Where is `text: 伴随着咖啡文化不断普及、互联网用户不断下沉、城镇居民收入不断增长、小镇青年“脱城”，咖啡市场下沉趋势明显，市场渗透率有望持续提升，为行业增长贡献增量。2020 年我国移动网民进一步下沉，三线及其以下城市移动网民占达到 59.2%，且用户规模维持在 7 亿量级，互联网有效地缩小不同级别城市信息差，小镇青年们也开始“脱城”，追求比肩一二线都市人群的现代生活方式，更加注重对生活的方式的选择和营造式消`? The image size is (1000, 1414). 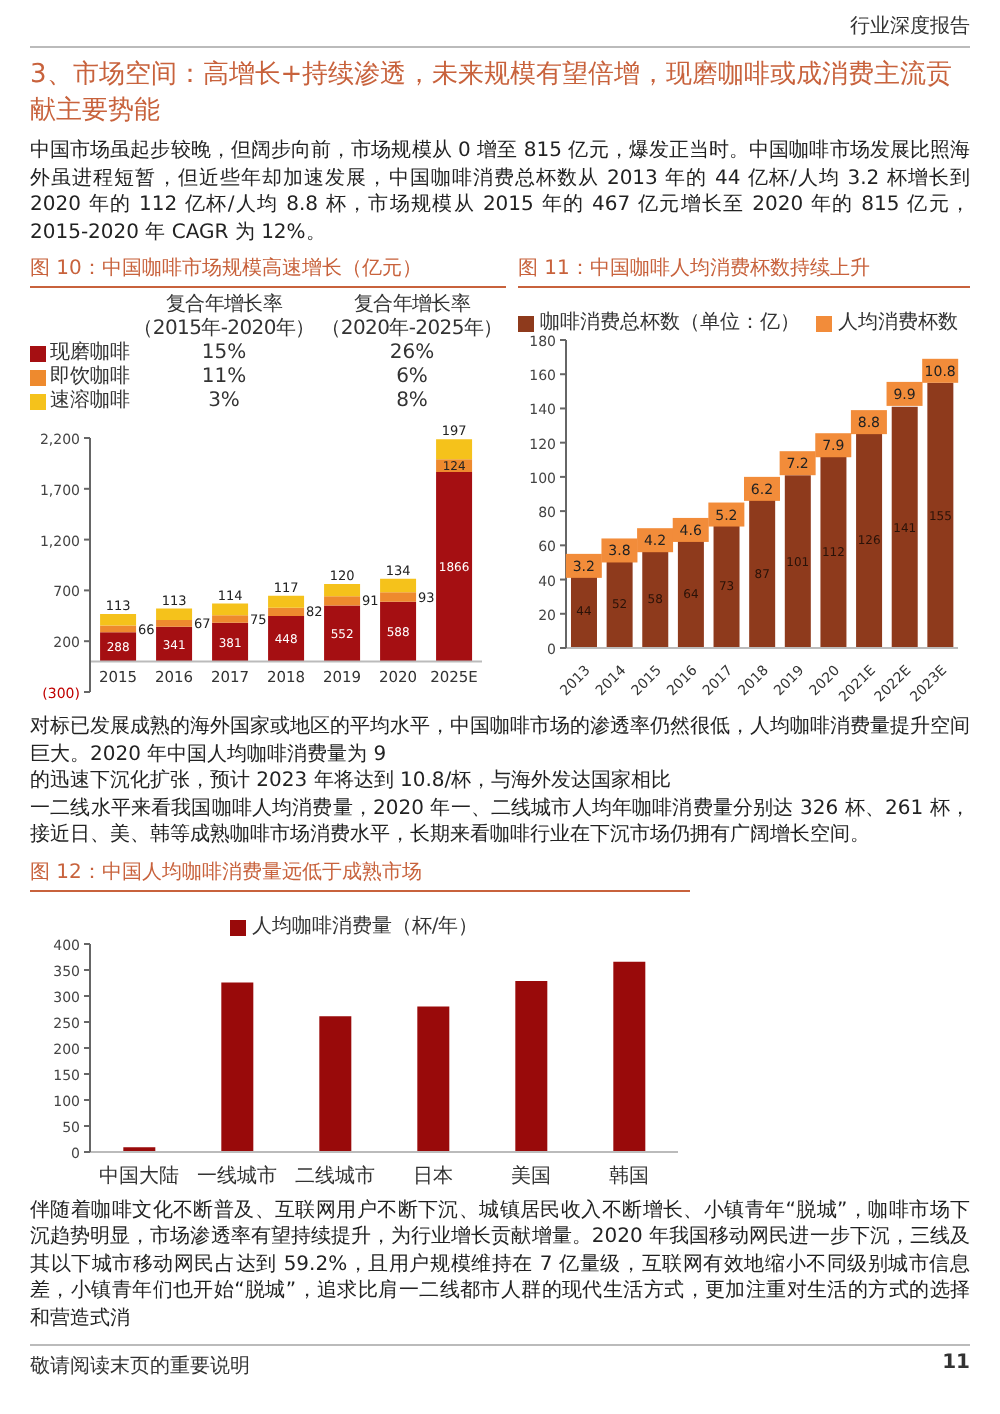 text: 伴随着咖啡文化不断普及、互联网用户不断下沉、城镇居民收入不断增长、小镇青年“脱城”，咖啡市场下沉趋势明显，市场渗透率有望持续提升，为行业增长贡献增量。2020 年我国移动网民进一步下沉，三线及其以下城市移动网民占达到 59.2%，且用户规模维持在 7 亿量级，互联网有效地缩小不同级别城市信息差，小镇青年们也开始“脱城”，追求比肩一二线都市人群的现代生活方式，更加注重对生活的方式的选择和营造式消 is located at coordinates (500, 1264).